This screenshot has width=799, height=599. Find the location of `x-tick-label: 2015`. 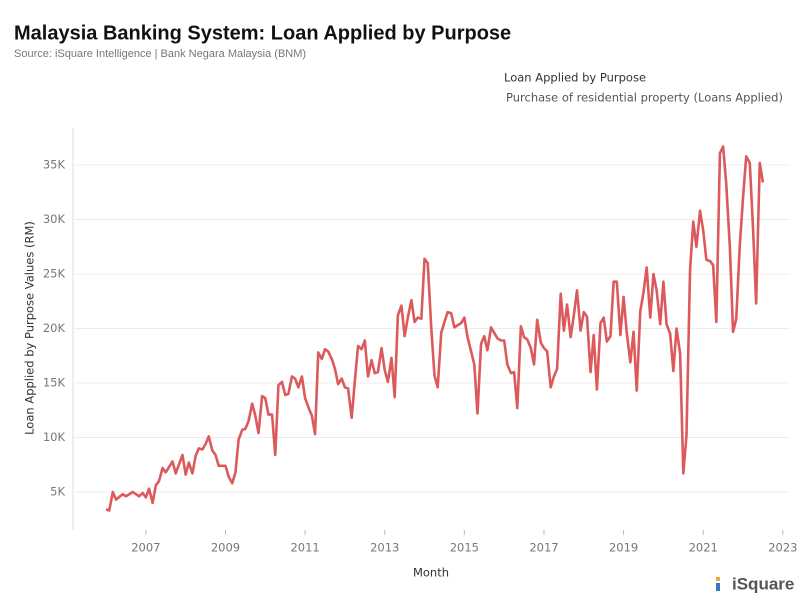

x-tick-label: 2015 is located at coordinates (464, 548).